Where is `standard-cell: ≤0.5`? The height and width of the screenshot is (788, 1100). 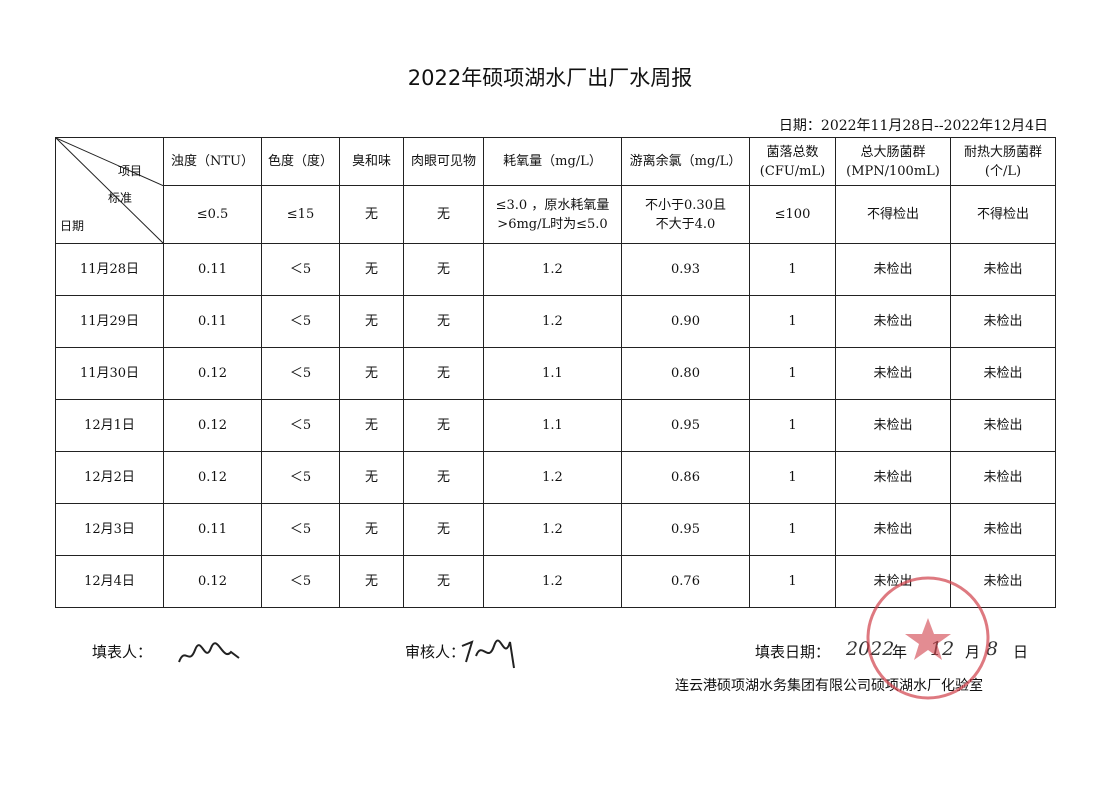 standard-cell: ≤0.5 is located at coordinates (212, 214).